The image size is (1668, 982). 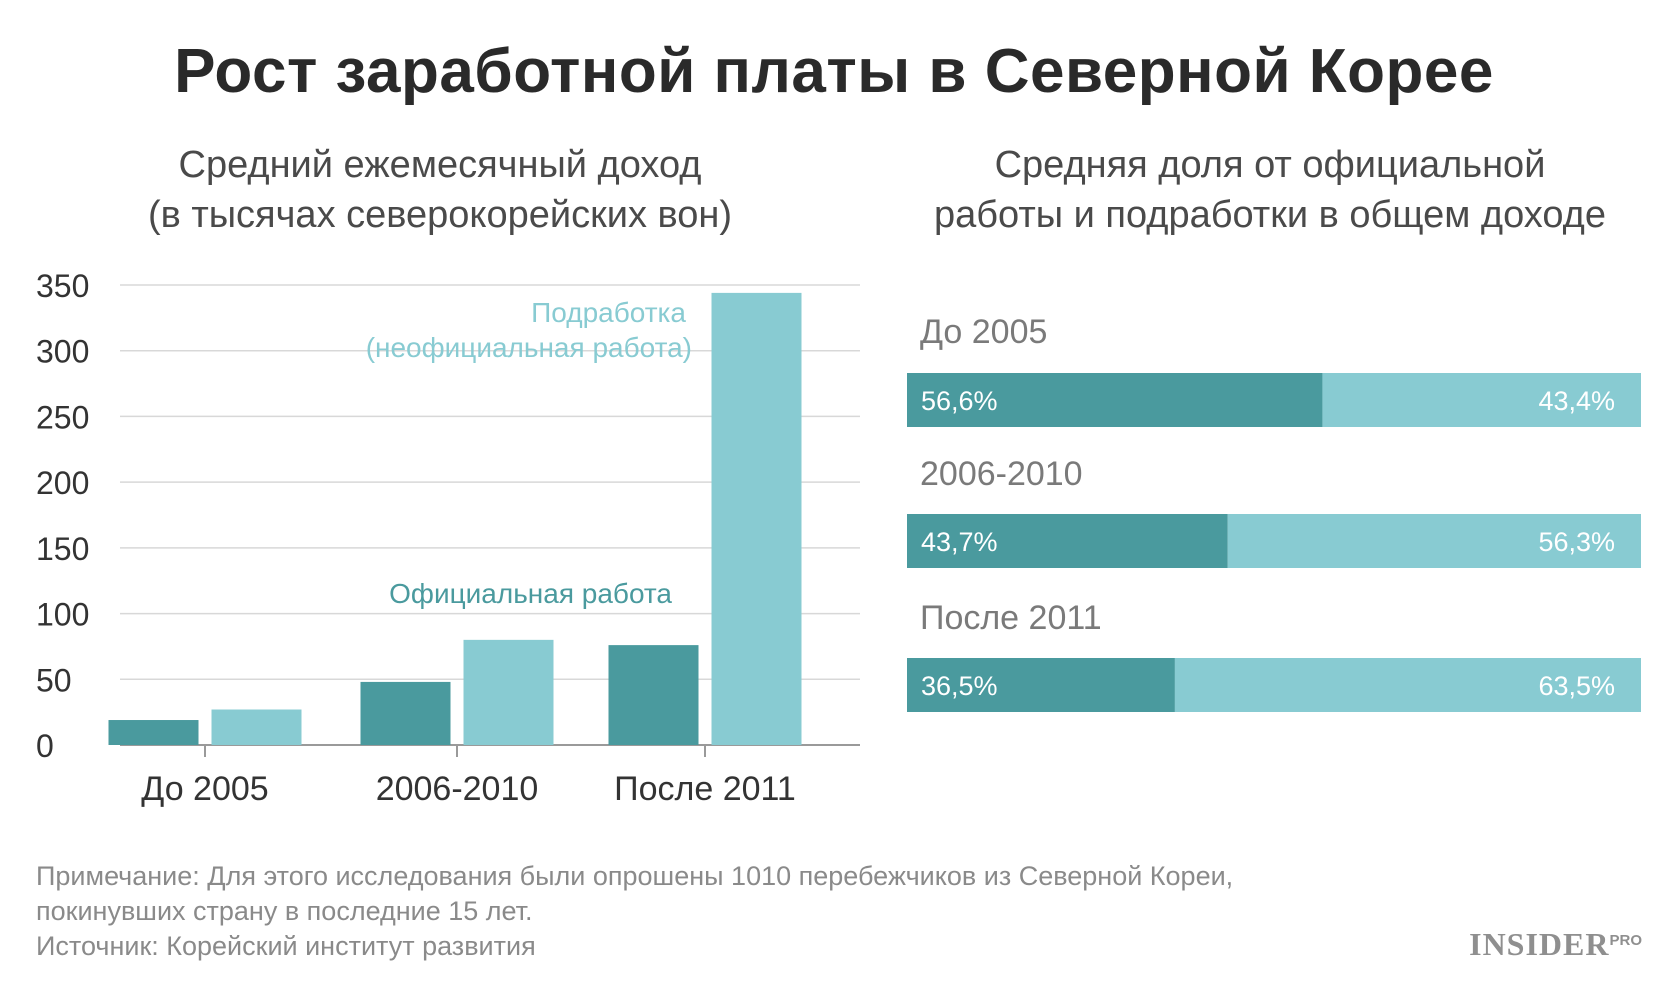 What do you see at coordinates (1011, 618) in the screenshot?
I see `share-row-label: После 2011` at bounding box center [1011, 618].